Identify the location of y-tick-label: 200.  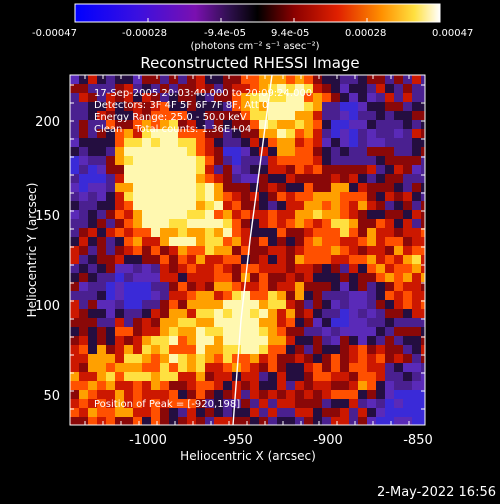
(47, 122).